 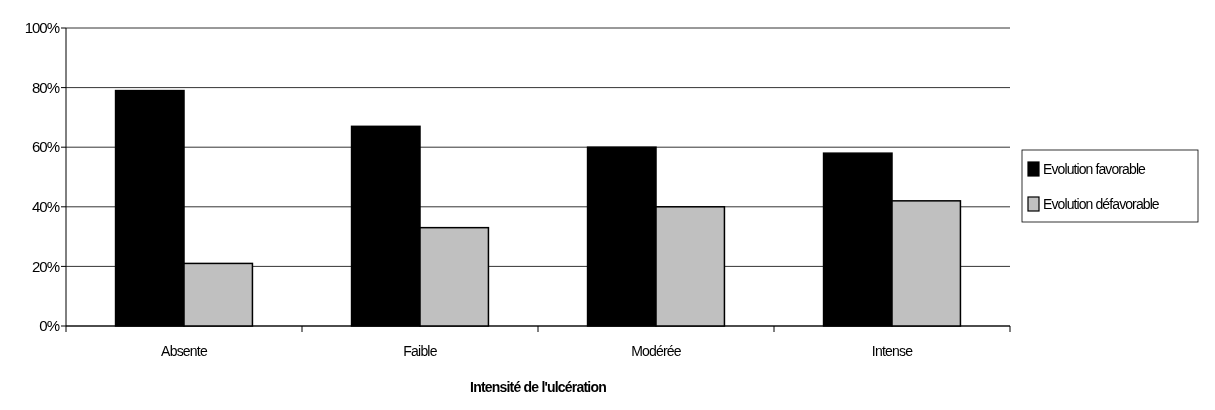 What do you see at coordinates (1101, 203) in the screenshot?
I see `legend-label: Evolution défavorable` at bounding box center [1101, 203].